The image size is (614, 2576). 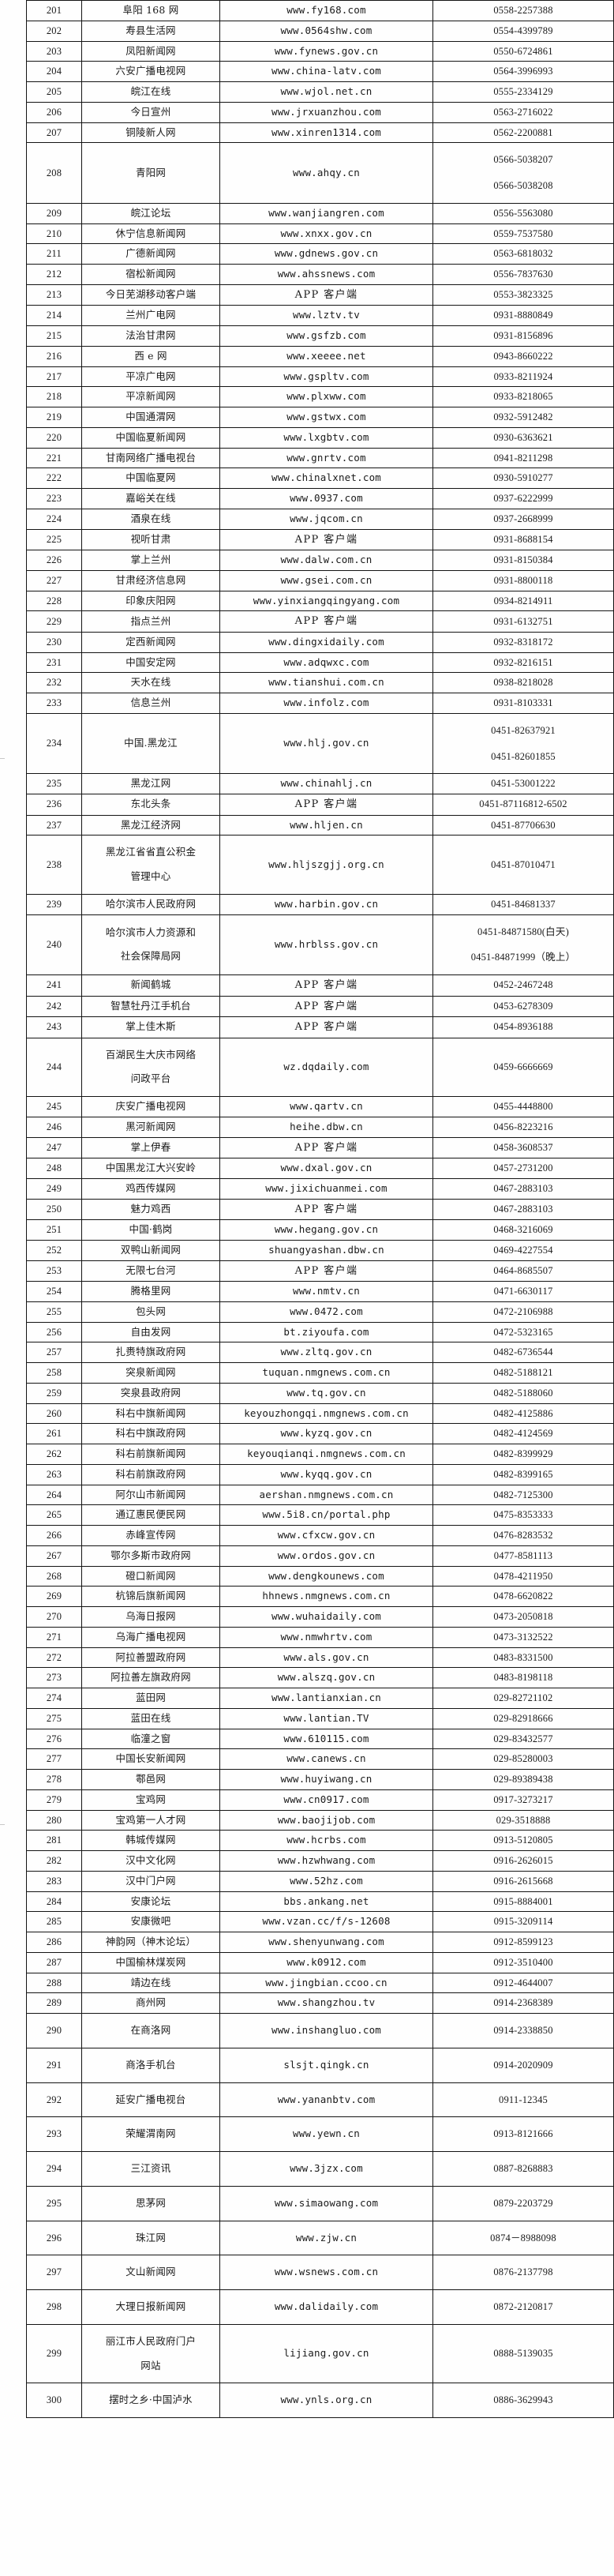 What do you see at coordinates (326, 1576) in the screenshot?
I see `site-url-cell: www.dengkounews.com` at bounding box center [326, 1576].